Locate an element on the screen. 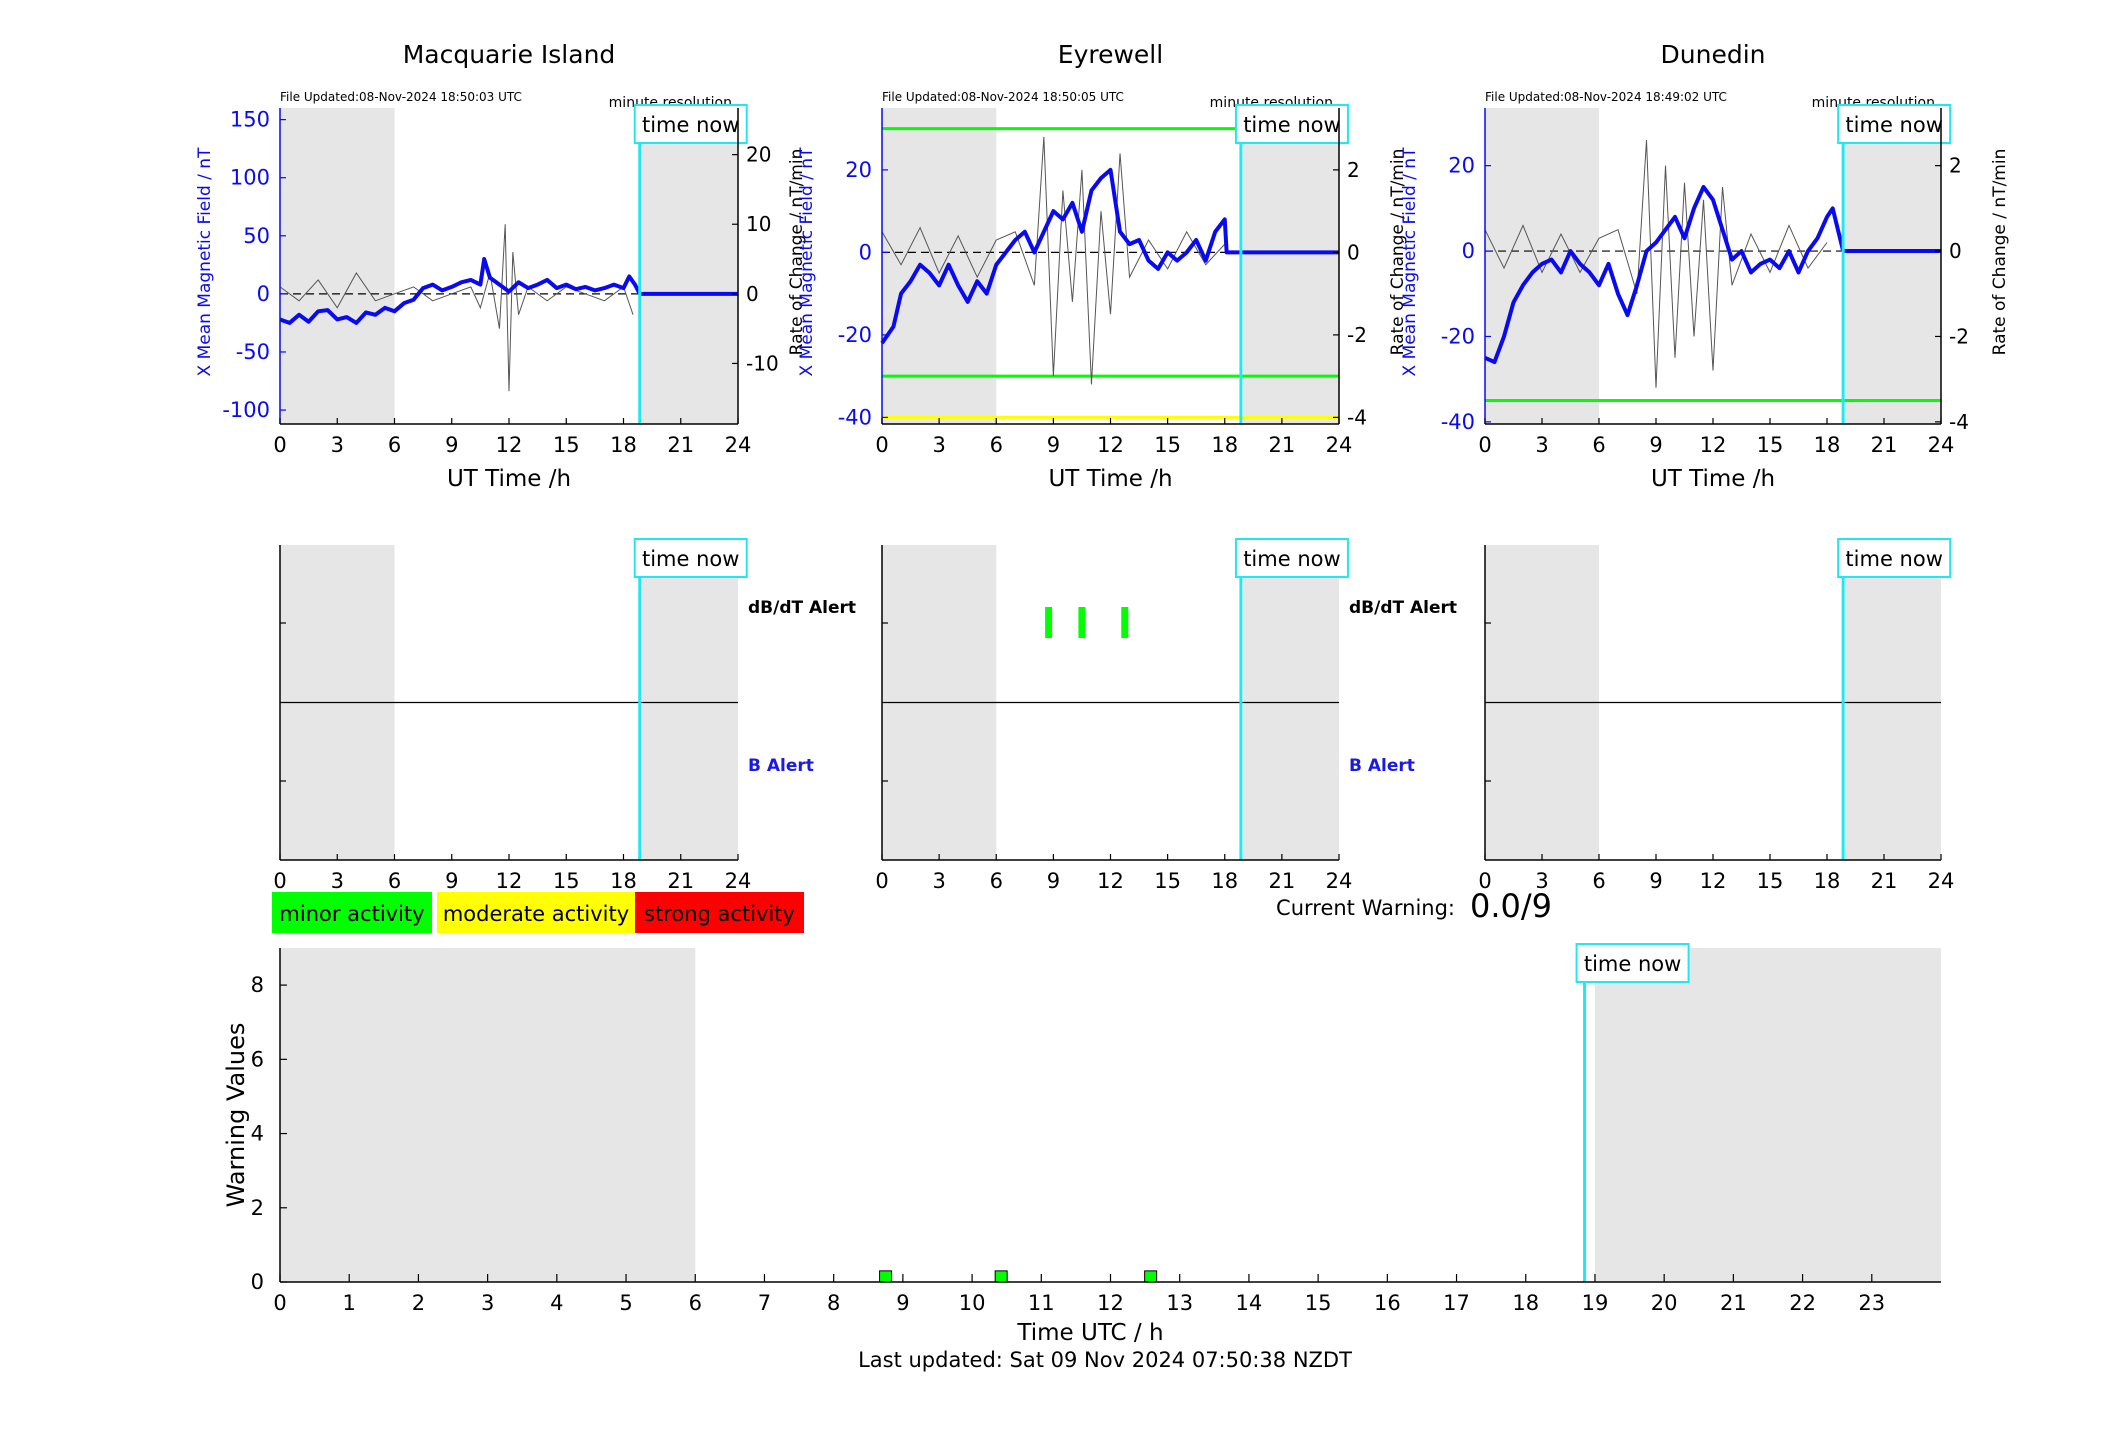 Image resolution: width=2117 pixels, height=1437 pixels. y-left-tick-label: -20 is located at coordinates (855, 335).